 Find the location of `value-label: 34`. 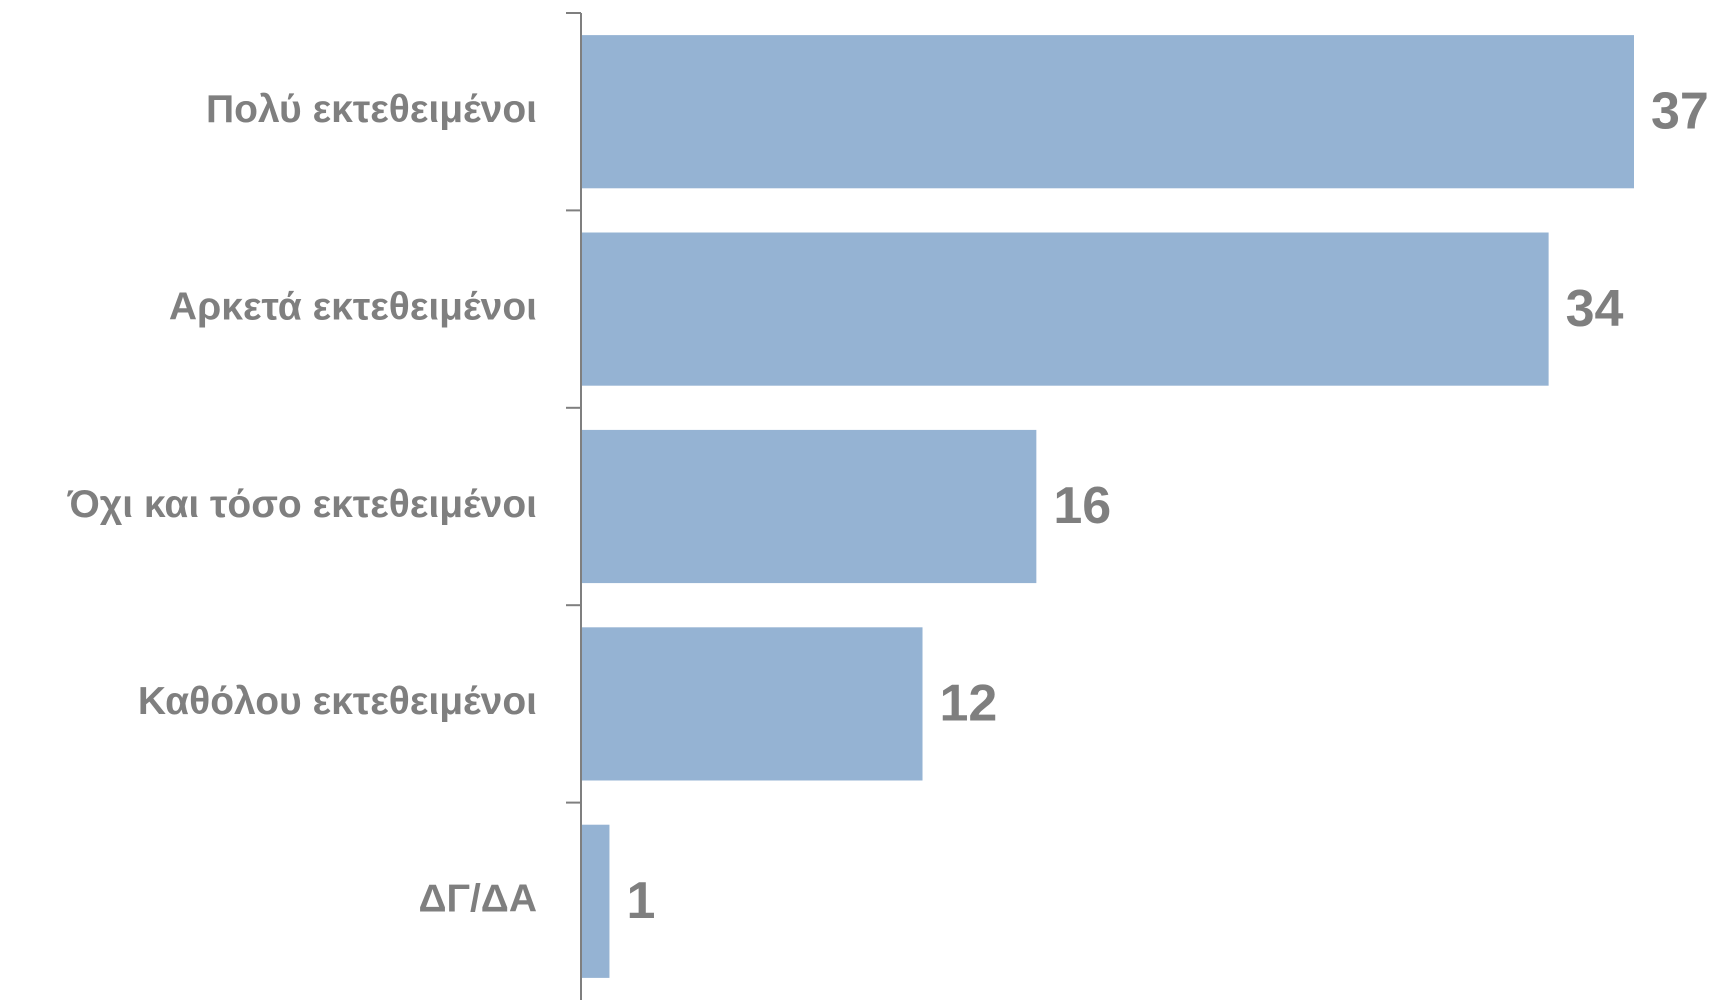

value-label: 34 is located at coordinates (1595, 309).